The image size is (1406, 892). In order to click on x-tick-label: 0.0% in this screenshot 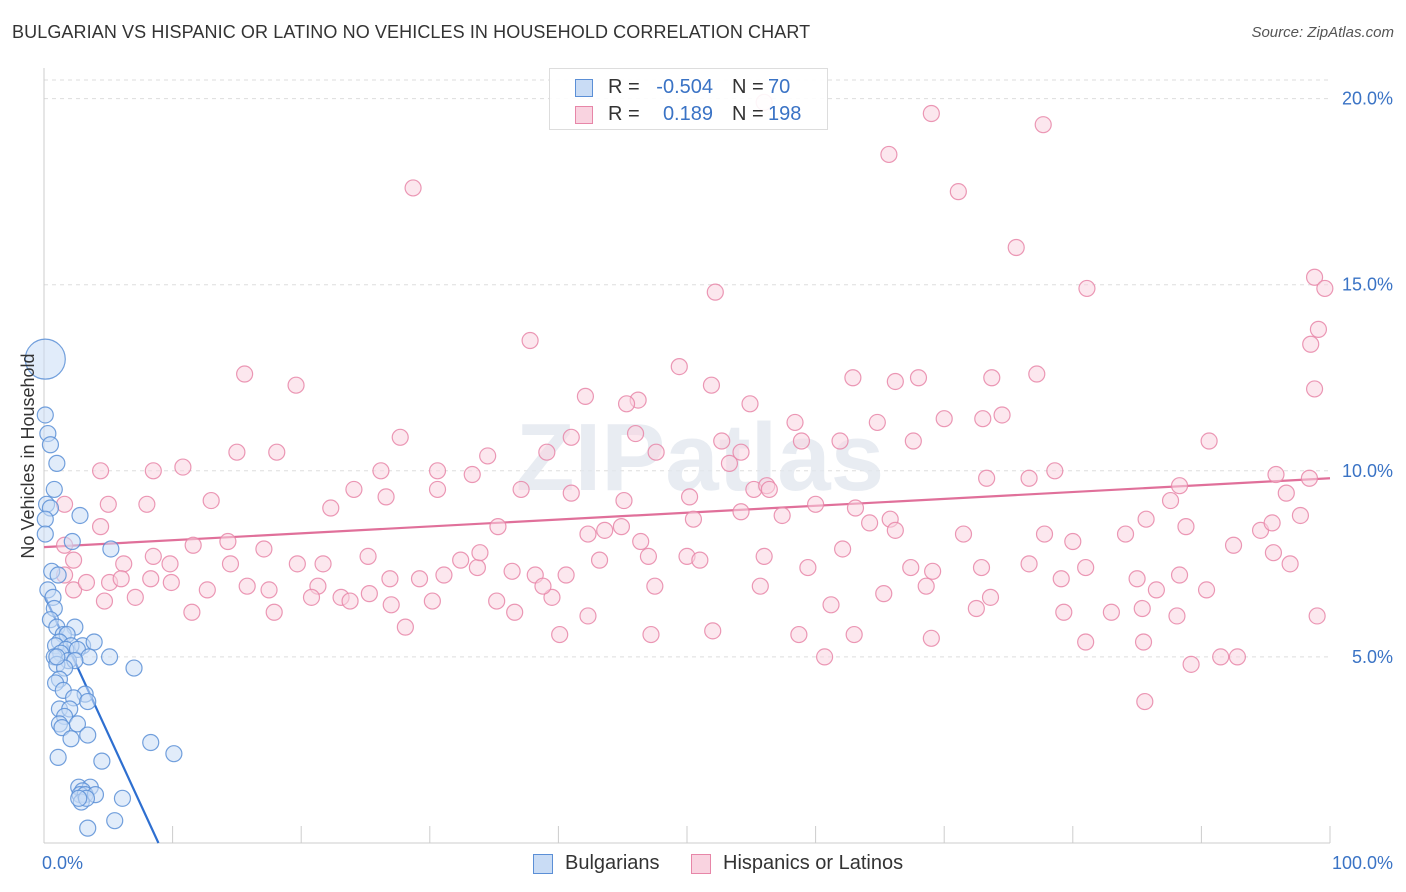, I will do `click(62, 863)`.